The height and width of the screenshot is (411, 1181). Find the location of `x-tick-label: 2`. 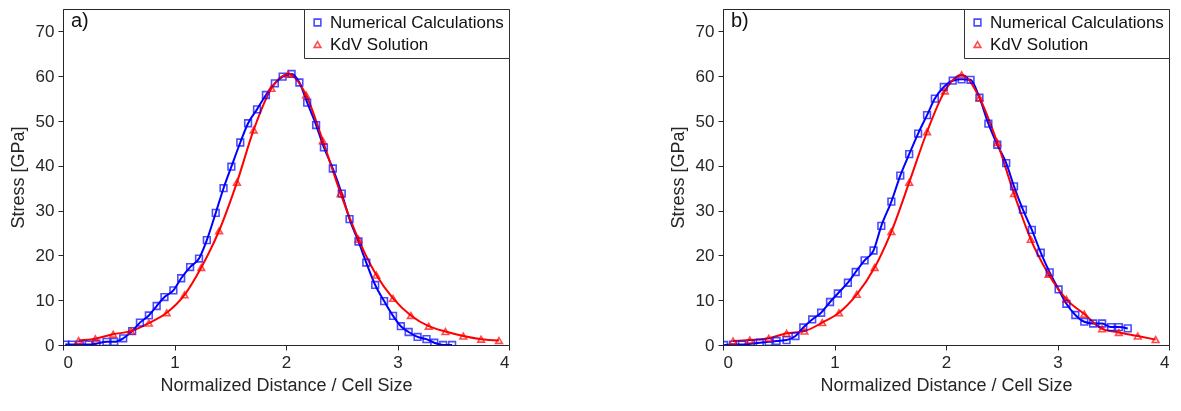

x-tick-label: 2 is located at coordinates (946, 362).